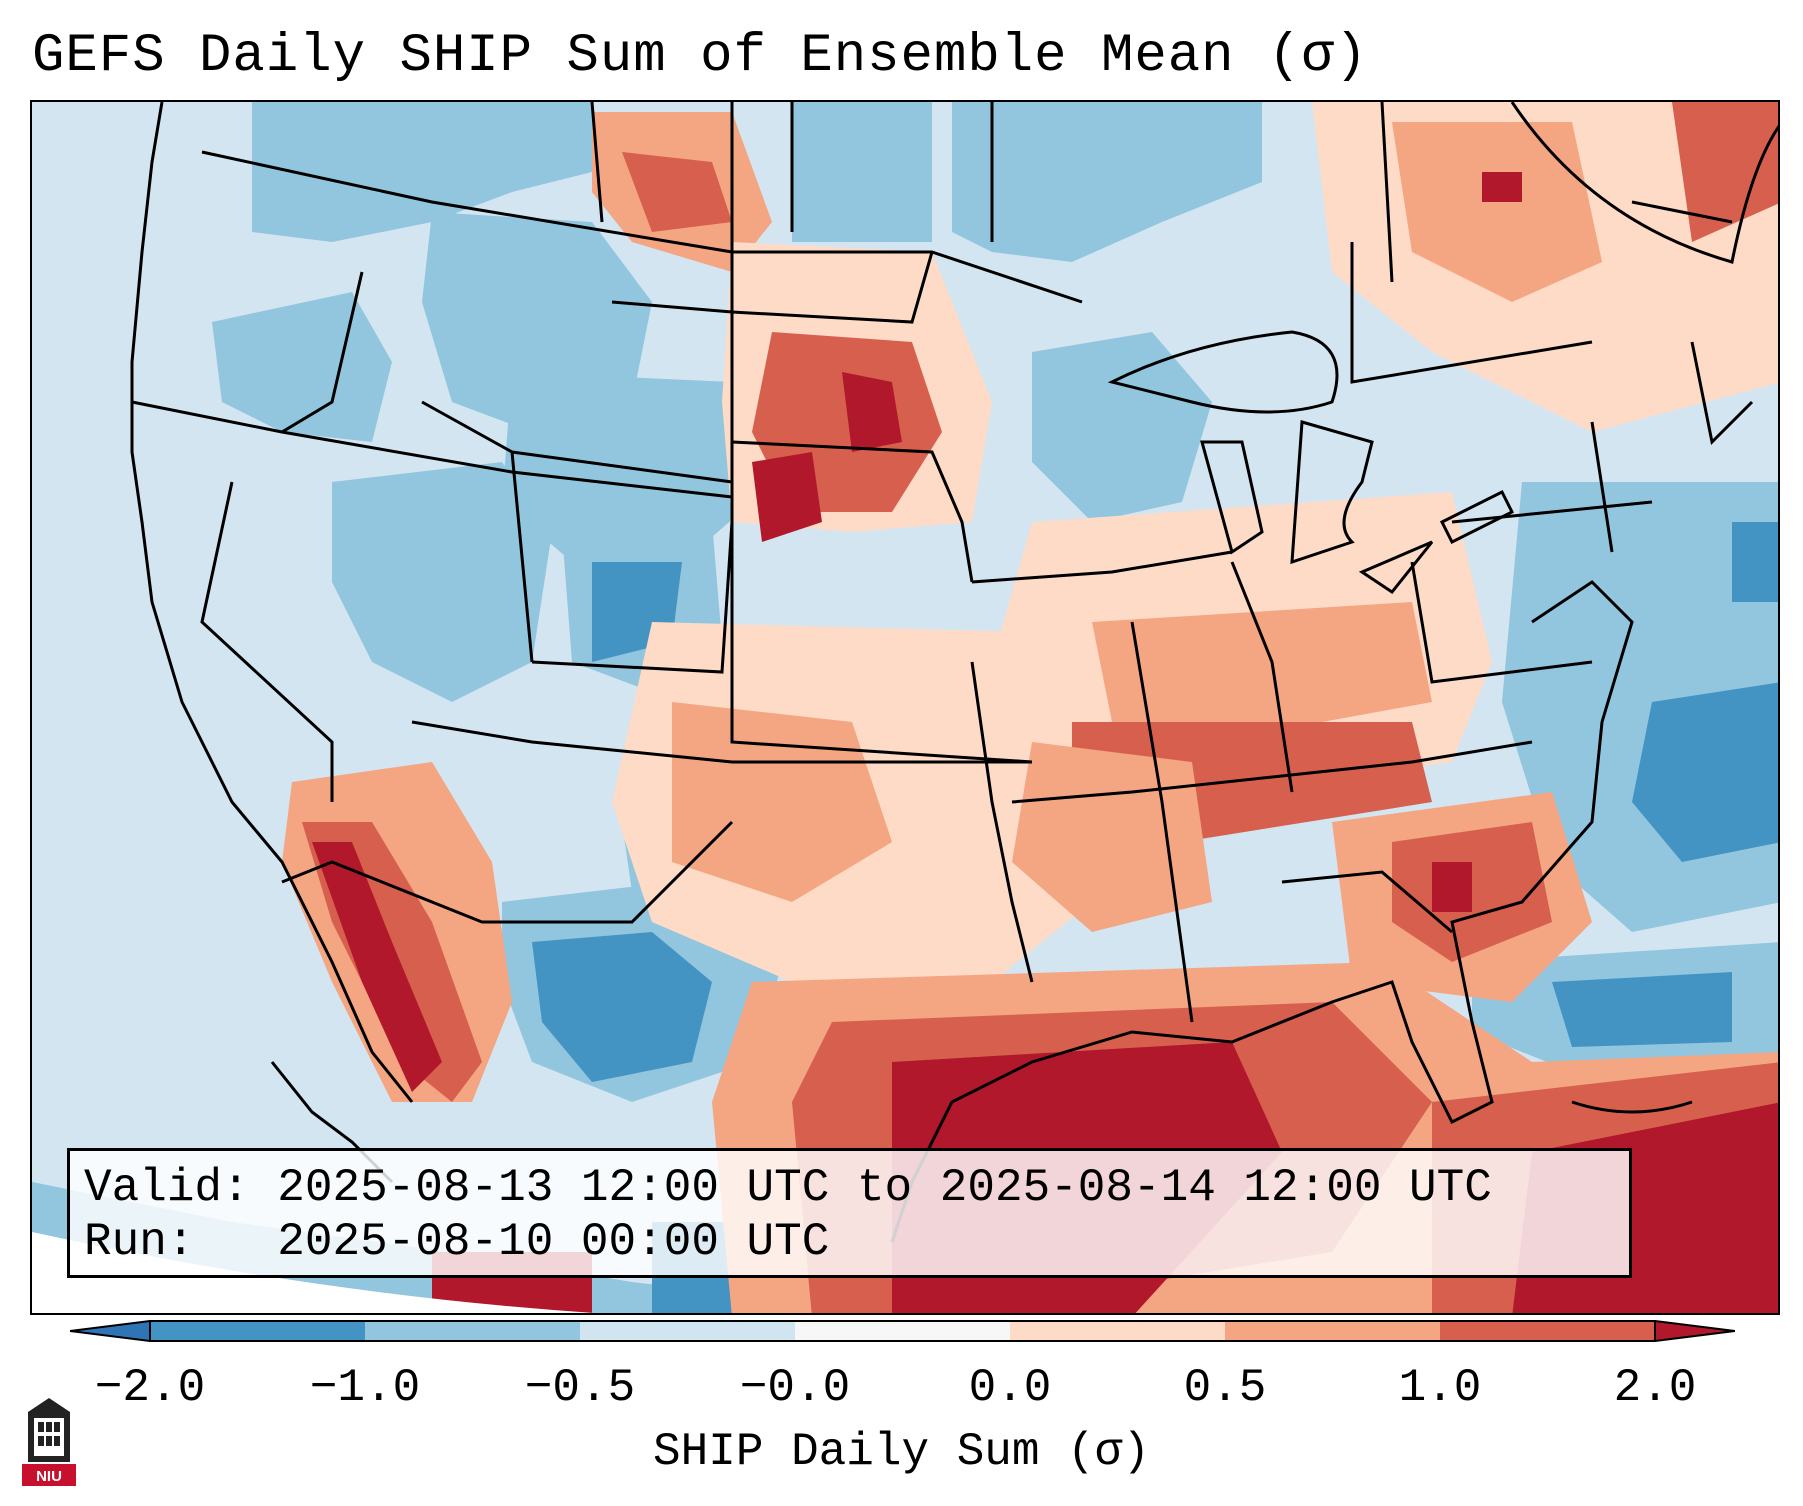 Image resolution: width=1803 pixels, height=1506 pixels. I want to click on chart-title: GEFS Daily SHIP Sum of Ensemble Mean (σ), so click(700, 56).